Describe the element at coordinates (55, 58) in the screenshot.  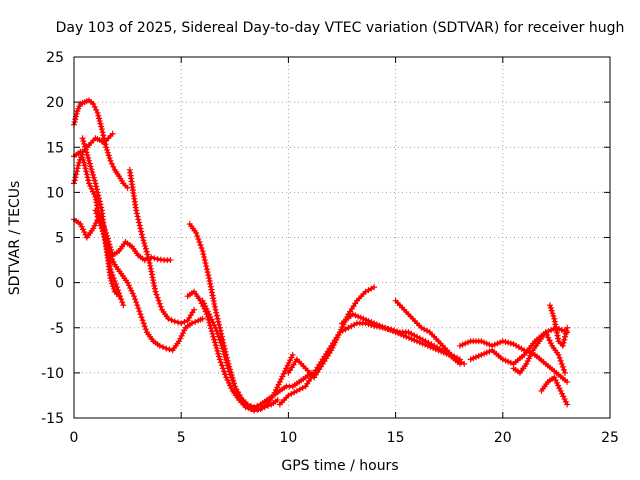
I see `y-tick-label: 25` at that location.